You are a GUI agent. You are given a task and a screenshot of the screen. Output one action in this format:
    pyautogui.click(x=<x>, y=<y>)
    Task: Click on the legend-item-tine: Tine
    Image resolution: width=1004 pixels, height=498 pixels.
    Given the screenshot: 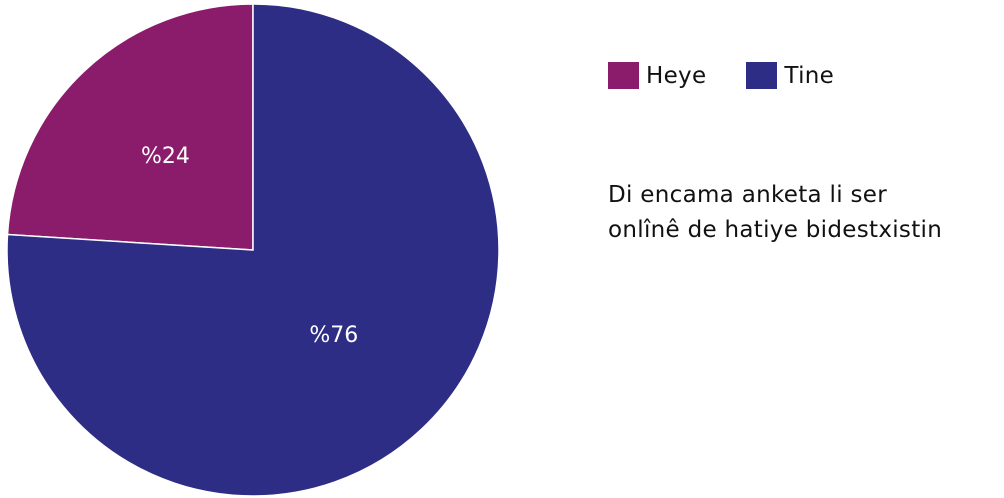 What is the action you would take?
    pyautogui.click(x=790, y=75)
    